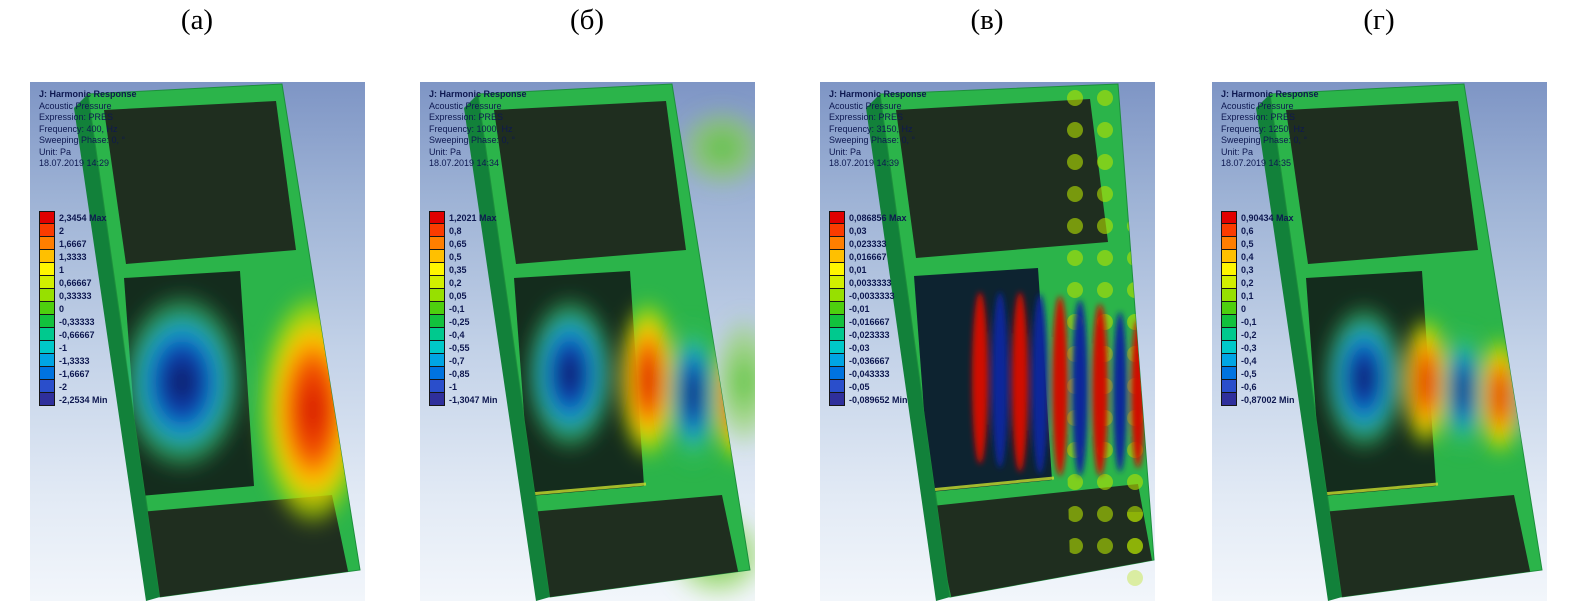  I want to click on legend-row: -0,03, so click(868, 347).